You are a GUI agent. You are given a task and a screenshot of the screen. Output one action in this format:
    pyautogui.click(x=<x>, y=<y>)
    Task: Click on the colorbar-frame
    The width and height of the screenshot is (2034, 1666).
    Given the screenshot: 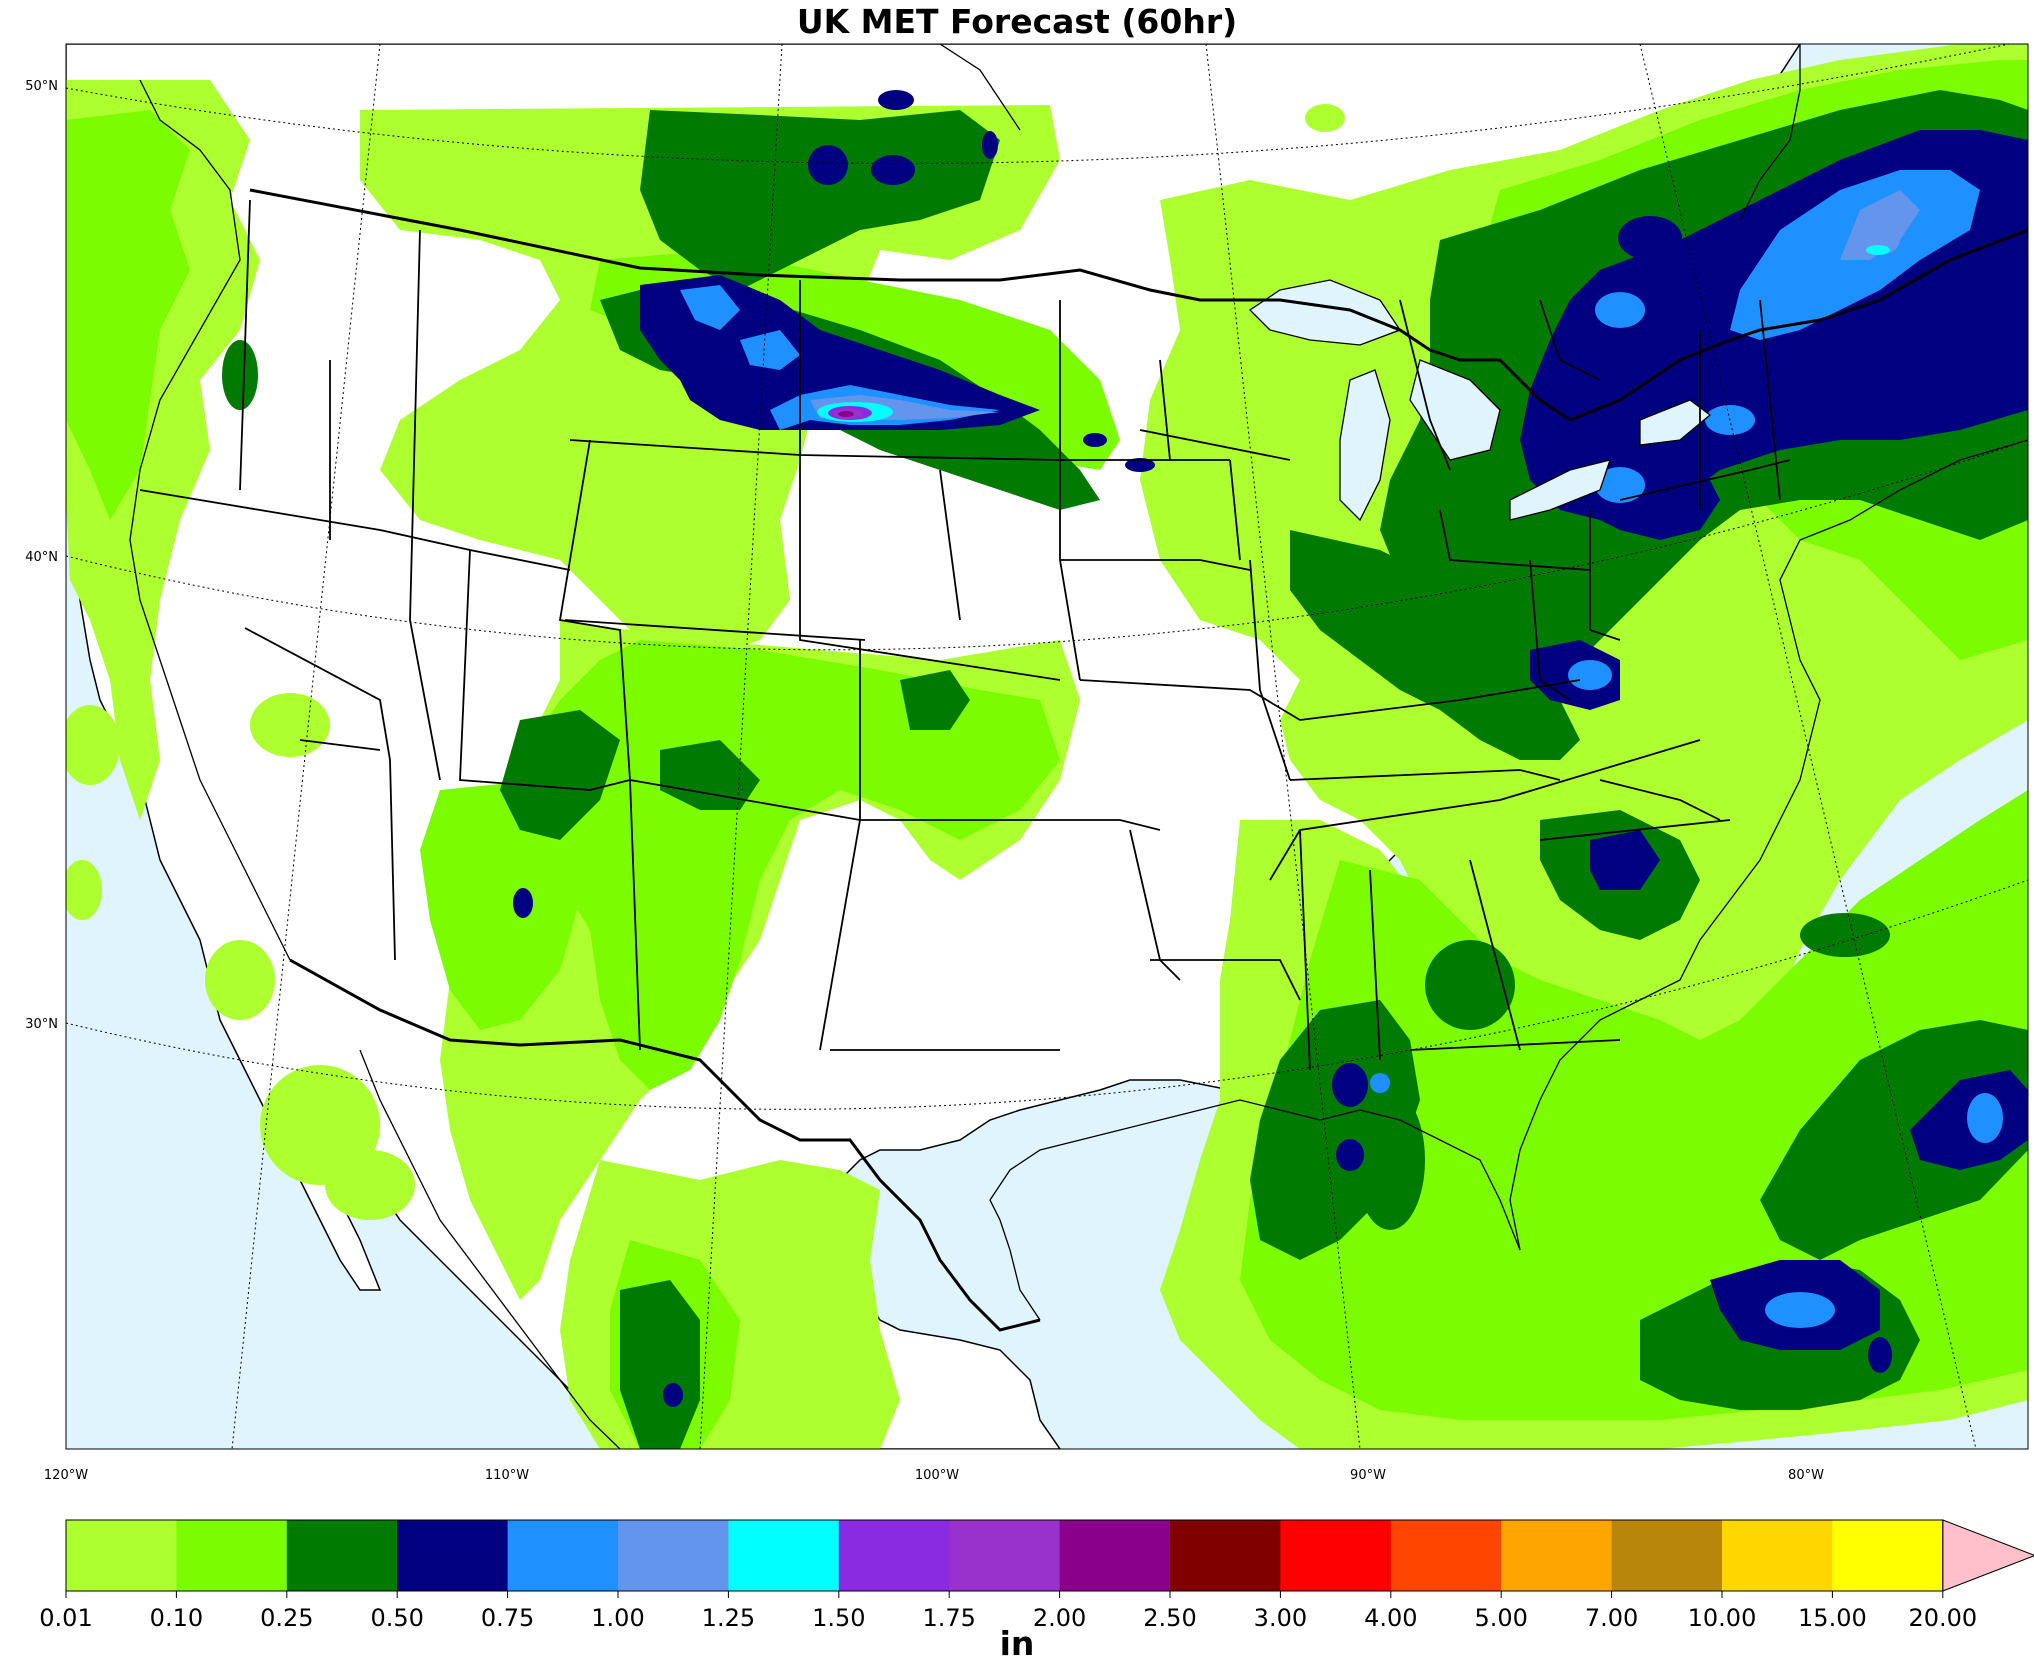 What is the action you would take?
    pyautogui.click(x=1004, y=1555)
    